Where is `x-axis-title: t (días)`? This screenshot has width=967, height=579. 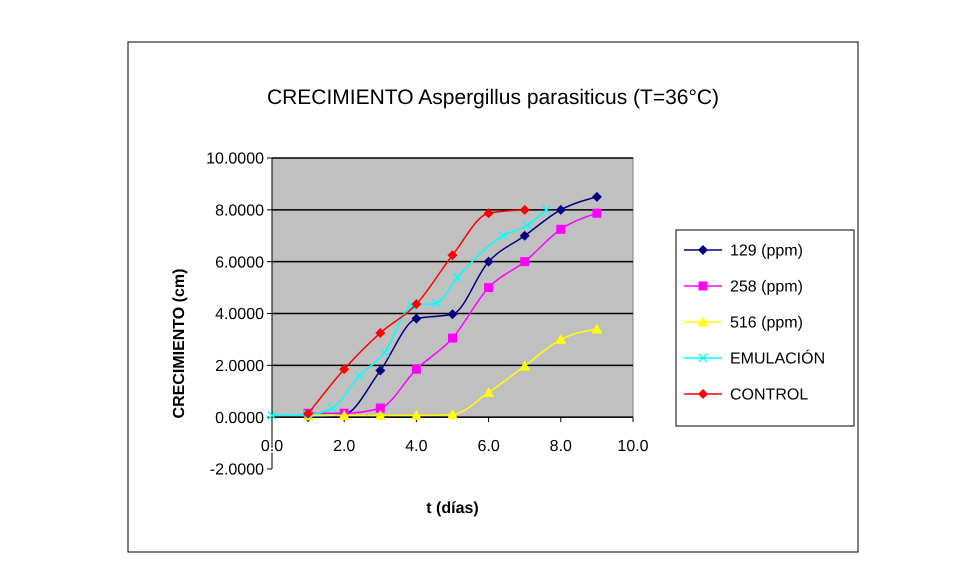 x-axis-title: t (días) is located at coordinates (452, 508).